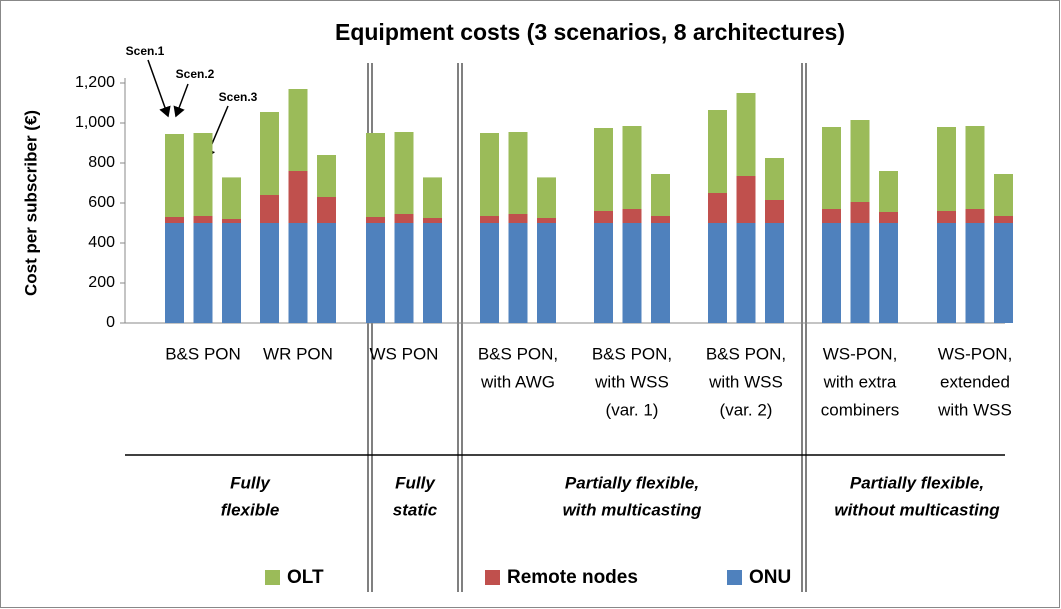 The image size is (1061, 609). Describe the element at coordinates (632, 509) in the screenshot. I see `group-label: with multicasting` at that location.